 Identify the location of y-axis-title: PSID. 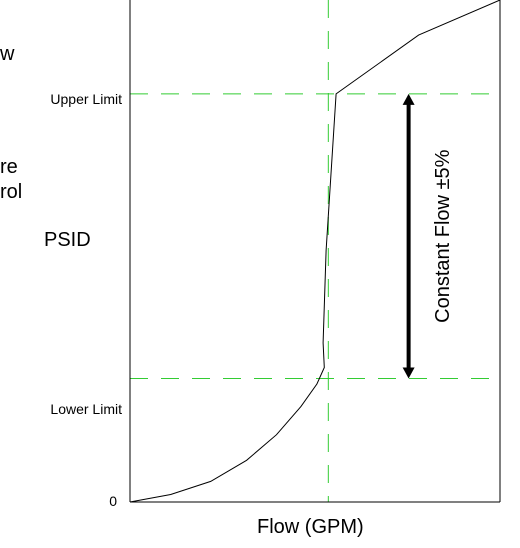
(67, 240).